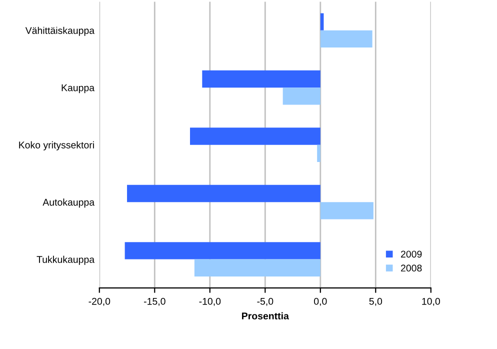 This screenshot has width=497, height=349. What do you see at coordinates (56, 145) in the screenshot?
I see `y-tick-label: Koko yrityssektori` at bounding box center [56, 145].